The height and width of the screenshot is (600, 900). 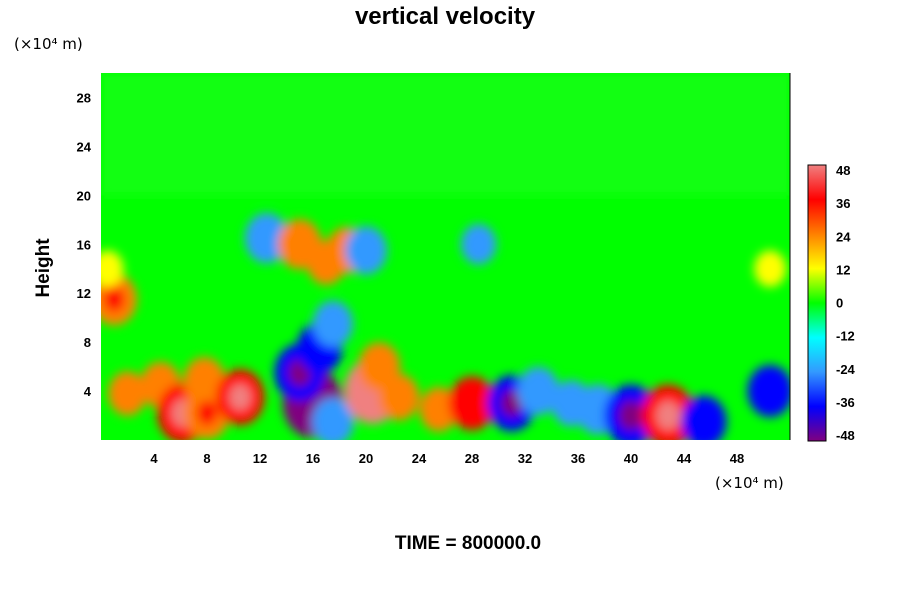 I want to click on x-unit-label: (×10⁴ m), so click(x=749, y=483).